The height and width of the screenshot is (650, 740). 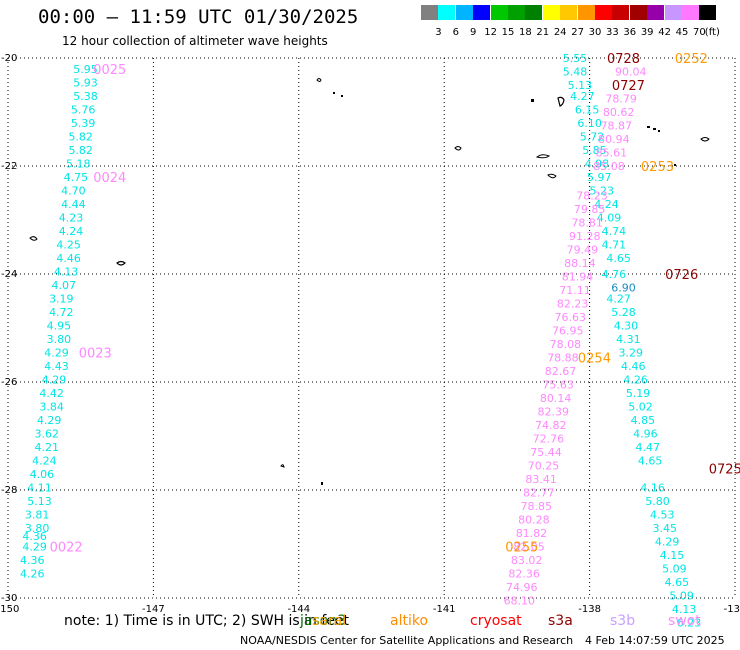 What do you see at coordinates (645, 433) in the screenshot?
I see `wave-height-label: 4.96` at bounding box center [645, 433].